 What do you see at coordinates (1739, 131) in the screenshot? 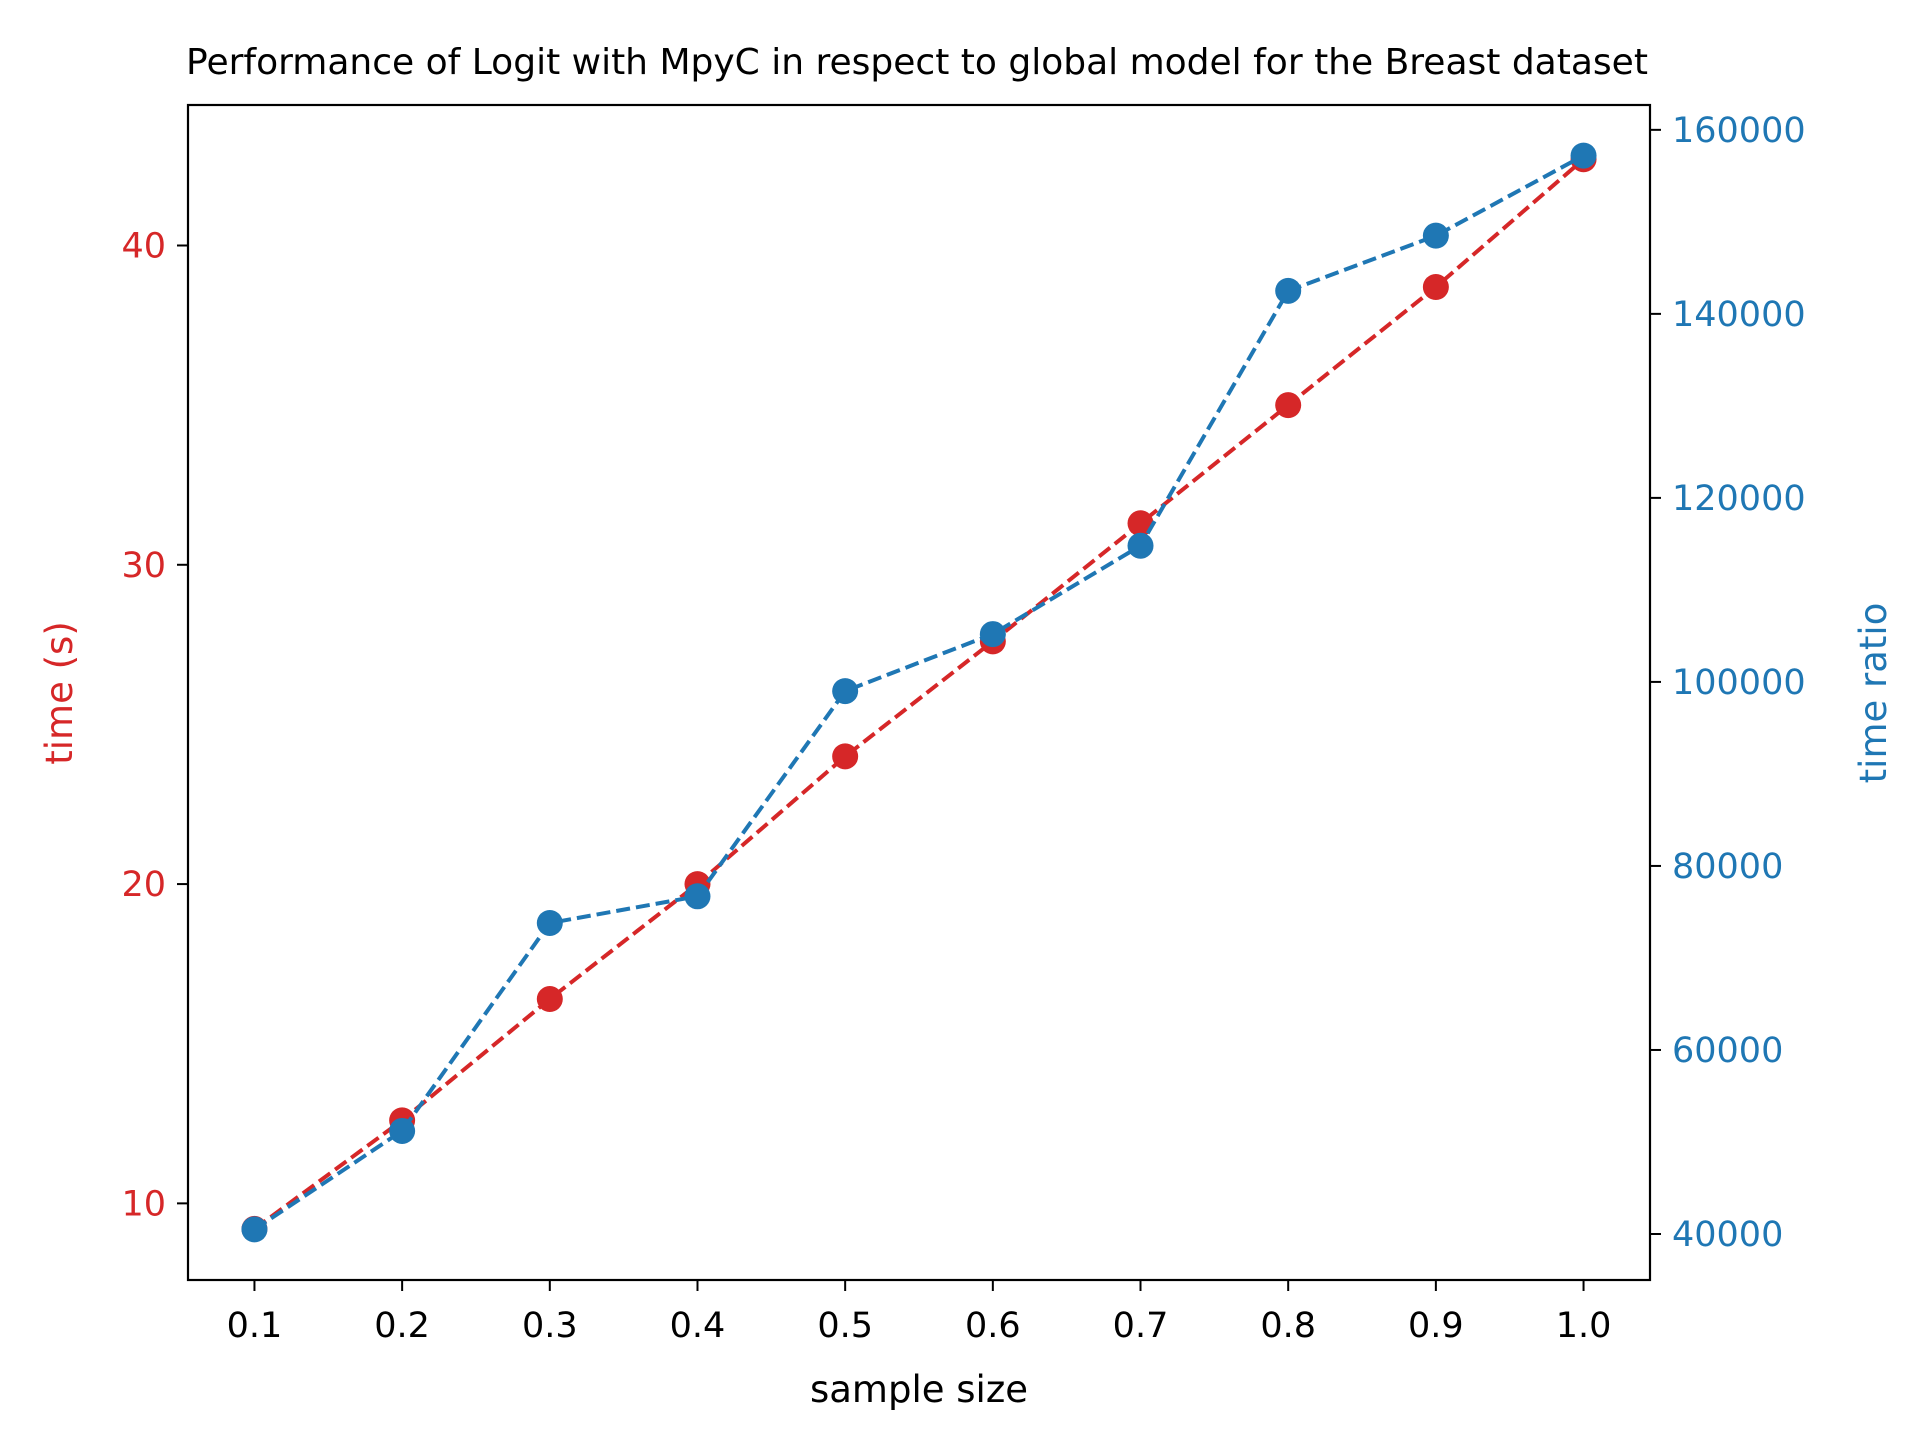
I see `right-tick-label: 160000` at bounding box center [1739, 131].